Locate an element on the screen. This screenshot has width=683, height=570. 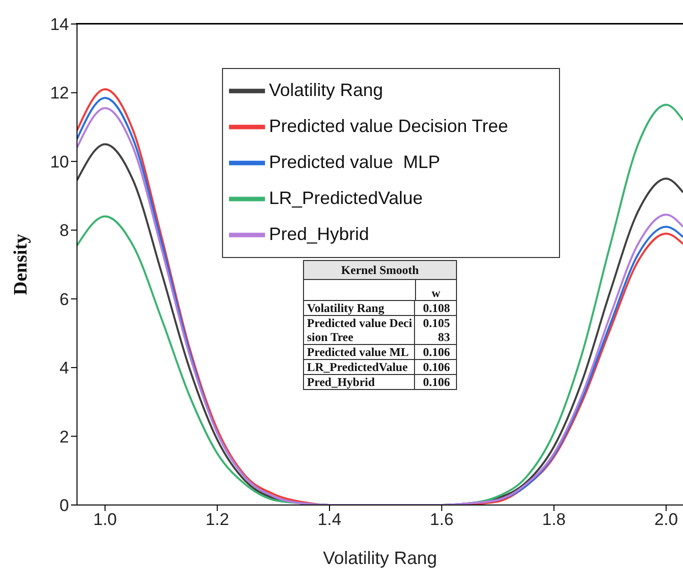
legend-label: Pred_Hybrid is located at coordinates (319, 234).